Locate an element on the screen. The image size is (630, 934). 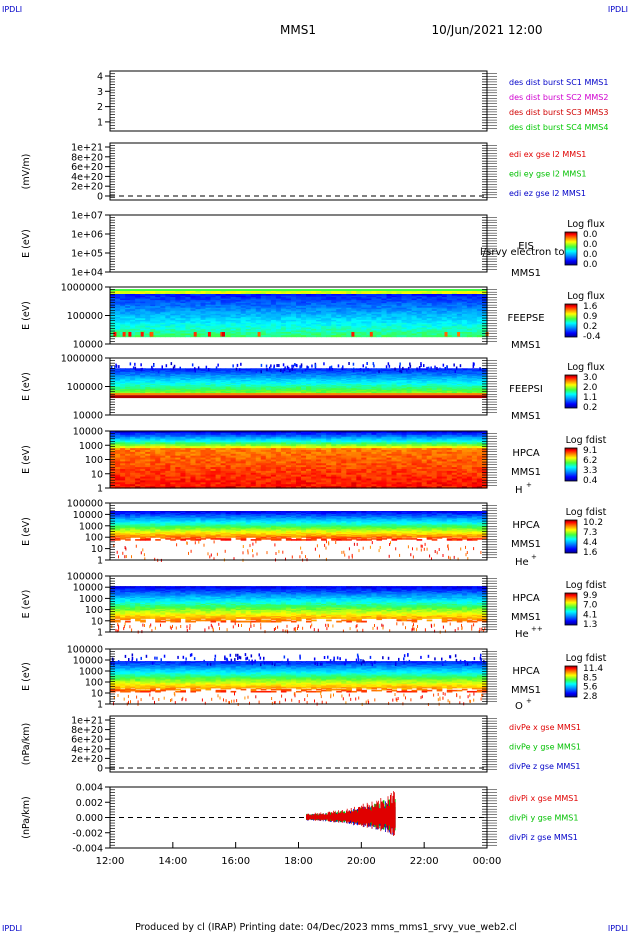
legend-entry: des dist burst SC4 MMS4 is located at coordinates (558, 127).